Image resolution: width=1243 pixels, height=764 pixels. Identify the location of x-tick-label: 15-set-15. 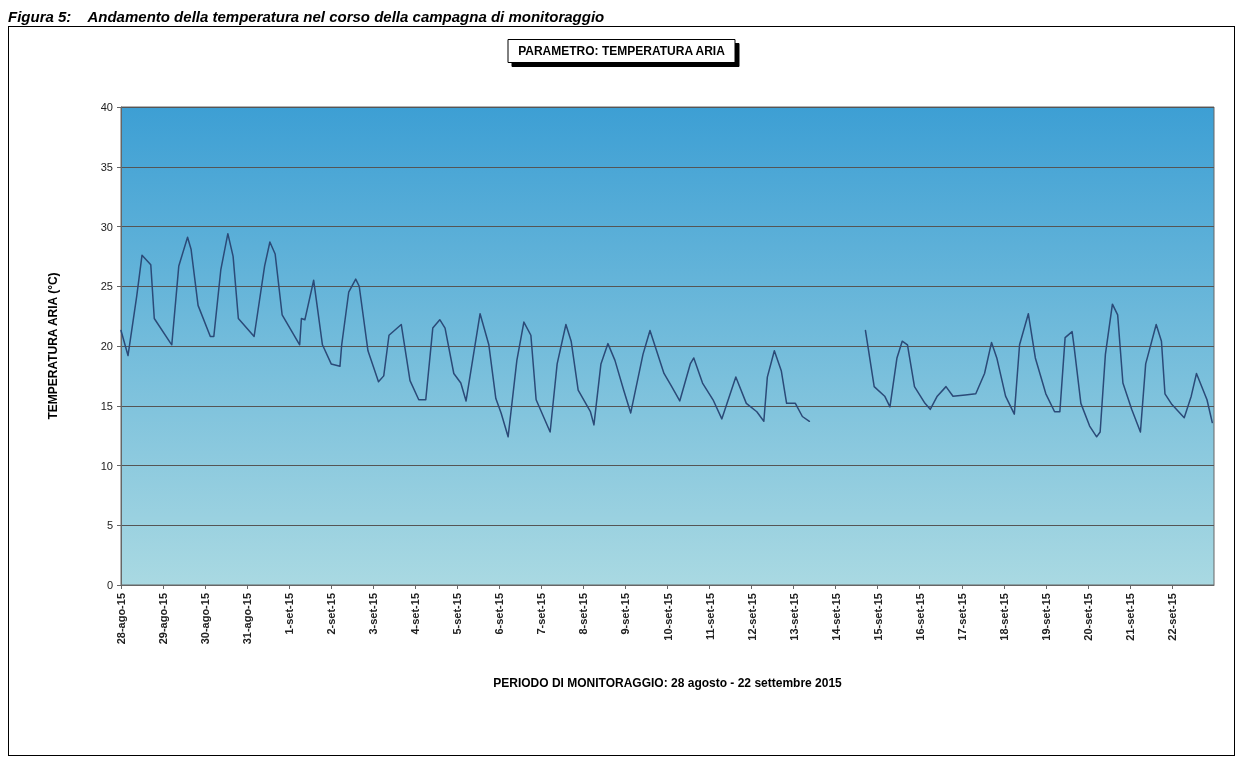
(877, 617).